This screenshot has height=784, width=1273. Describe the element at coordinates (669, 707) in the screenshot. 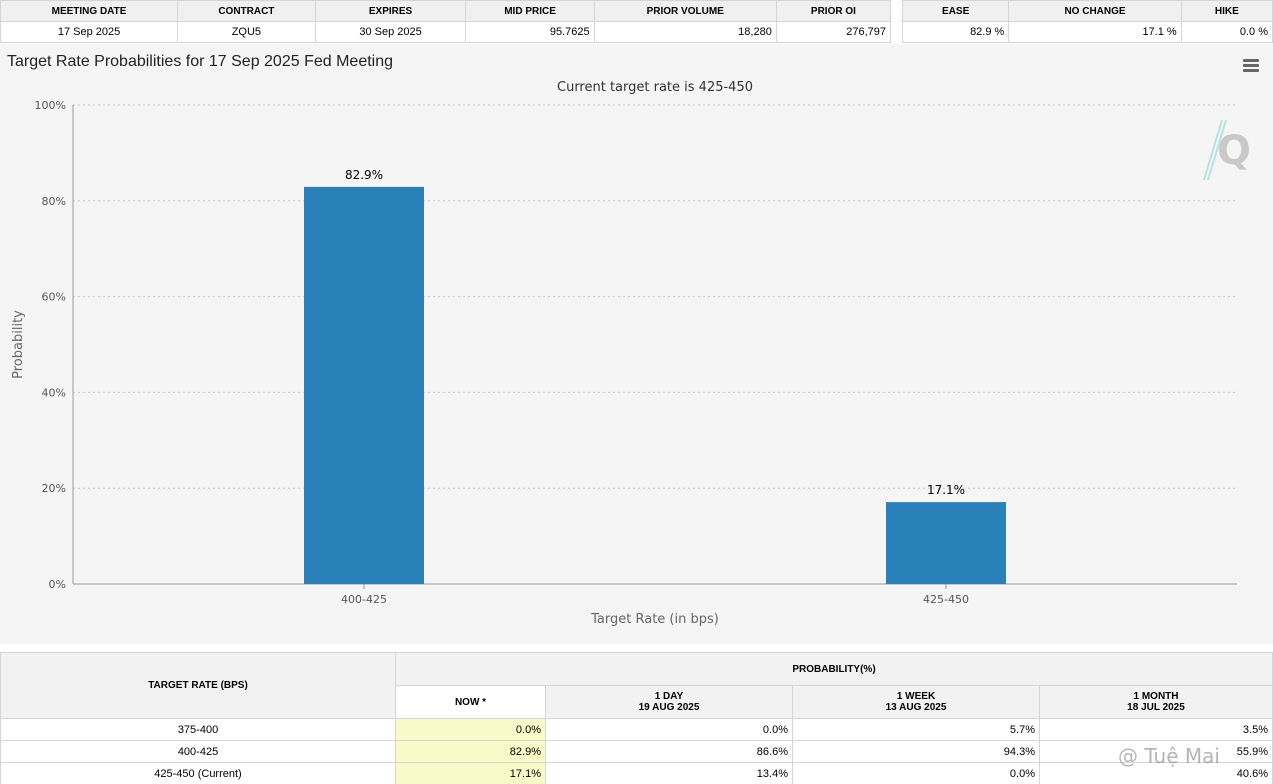

I see `one-day-date: 19 AUG 2025` at that location.